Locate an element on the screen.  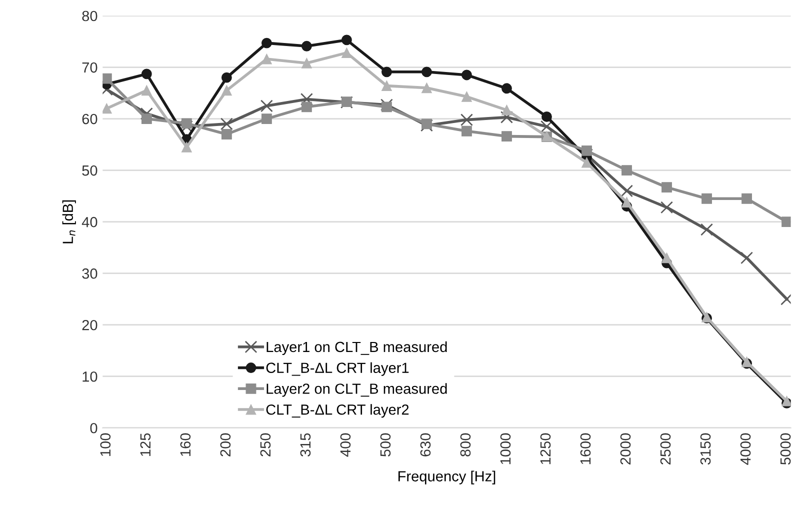
y-tick-label: 70 is located at coordinates (90, 67).